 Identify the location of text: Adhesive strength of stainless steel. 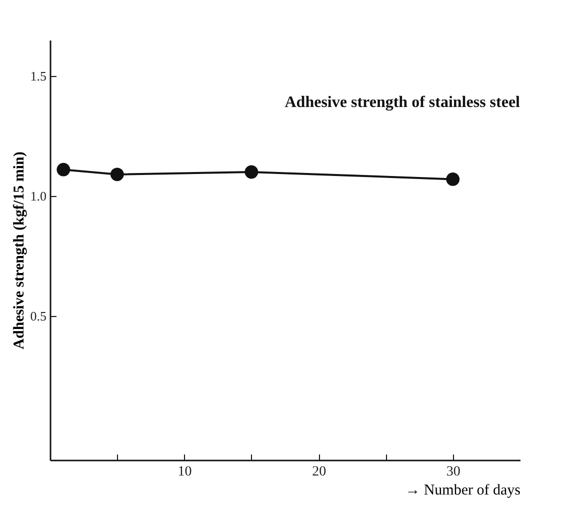
(402, 102).